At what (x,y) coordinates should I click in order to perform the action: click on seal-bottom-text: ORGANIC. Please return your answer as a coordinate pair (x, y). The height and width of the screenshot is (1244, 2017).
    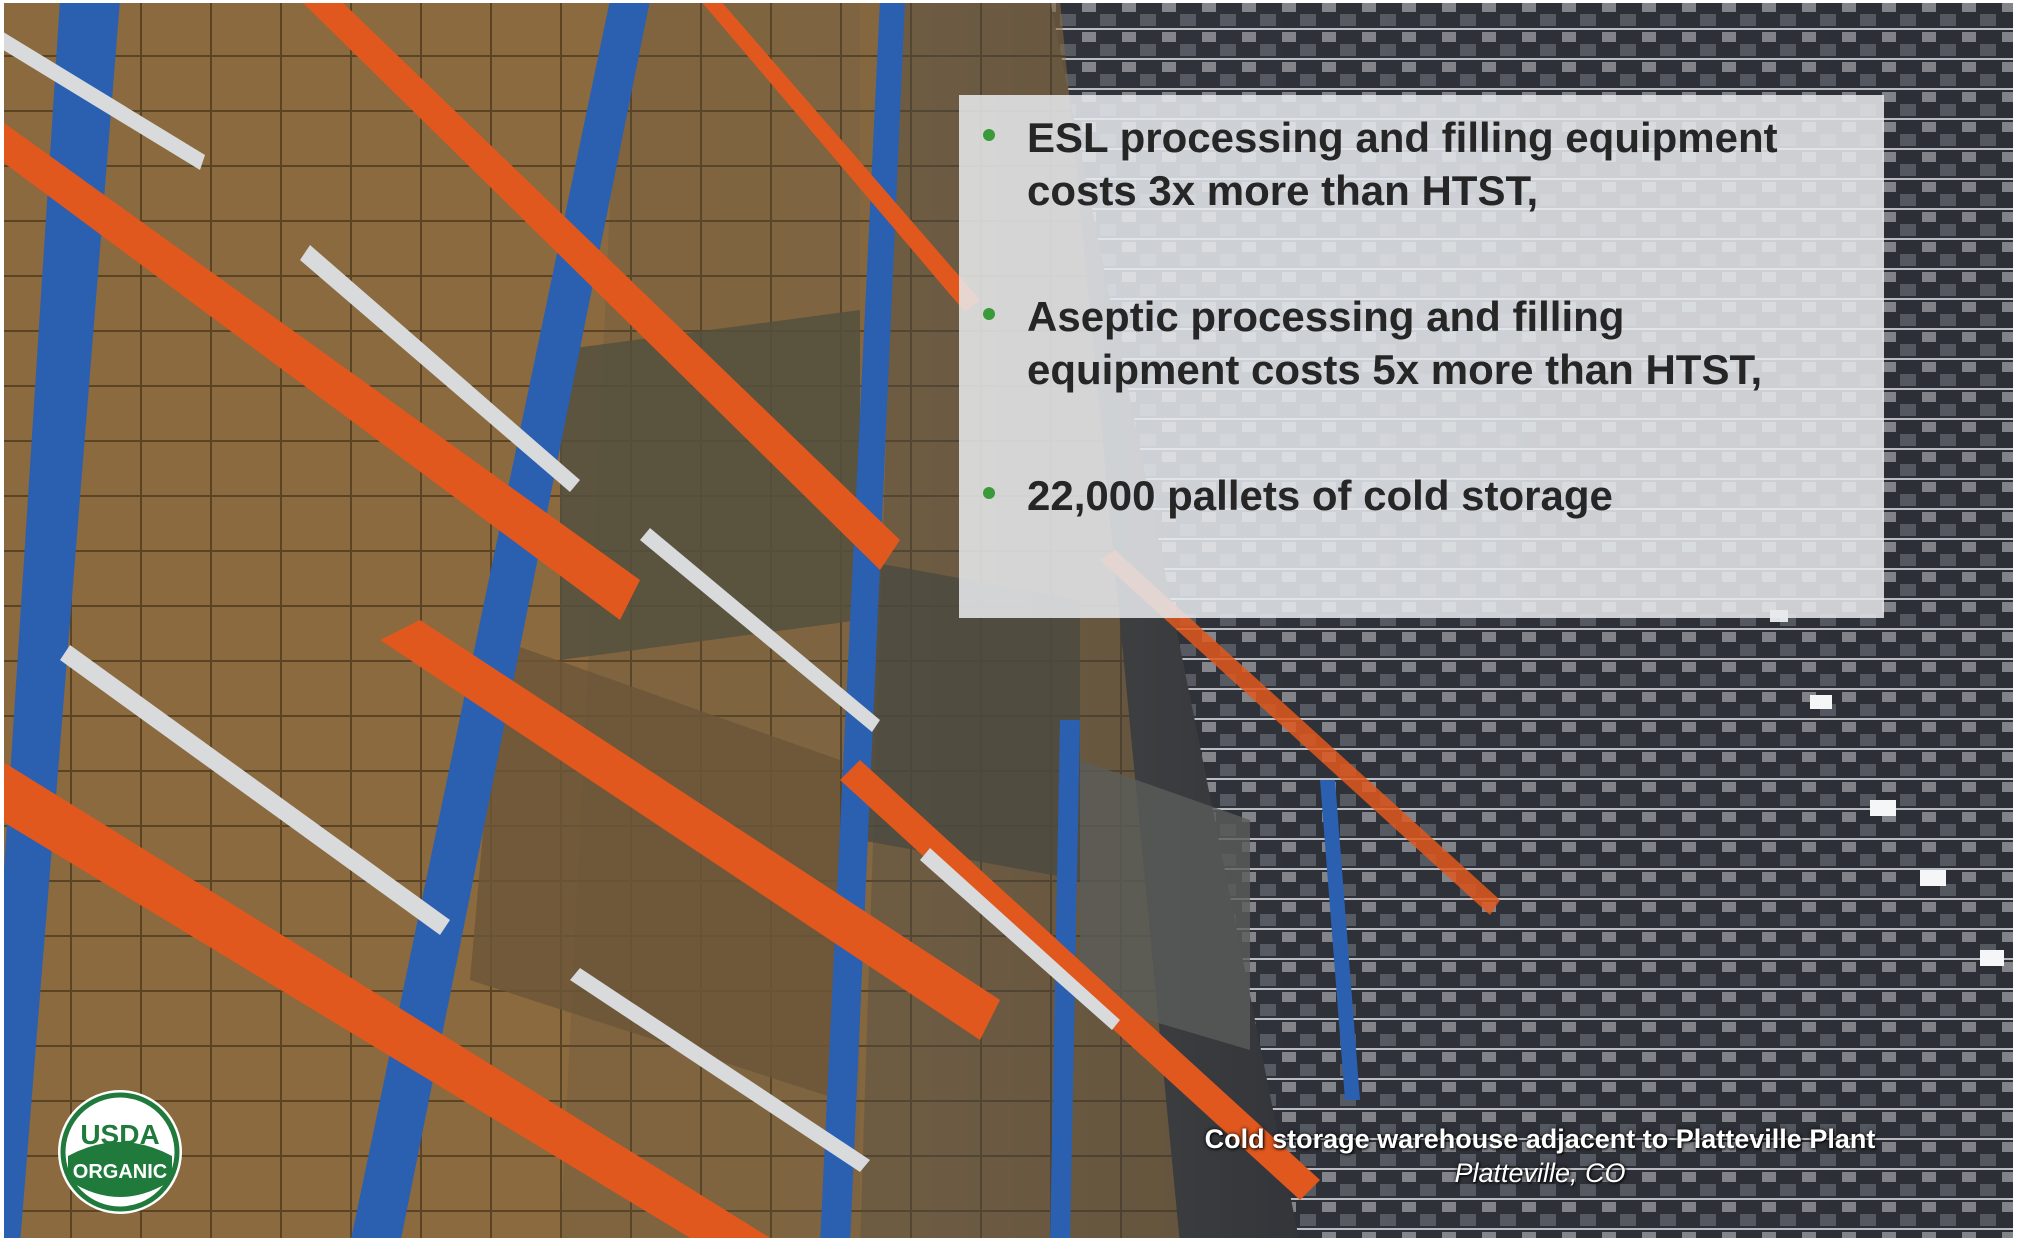
    Looking at the image, I should click on (120, 1172).